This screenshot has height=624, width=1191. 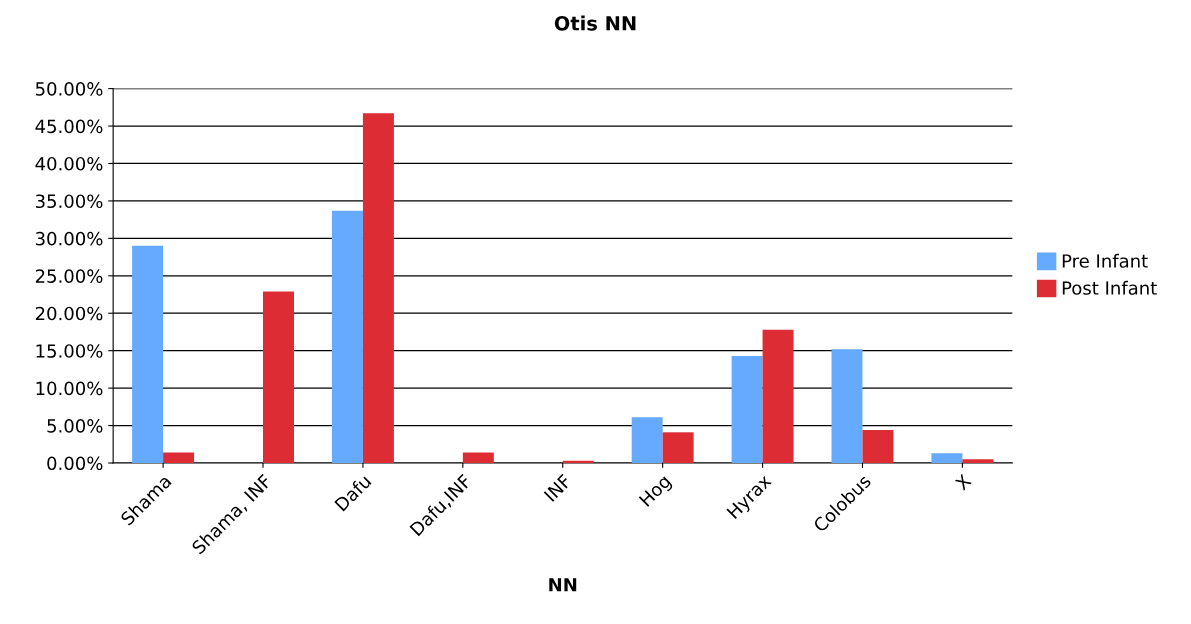 What do you see at coordinates (69, 388) in the screenshot?
I see `y-tick-label: 10.00%` at bounding box center [69, 388].